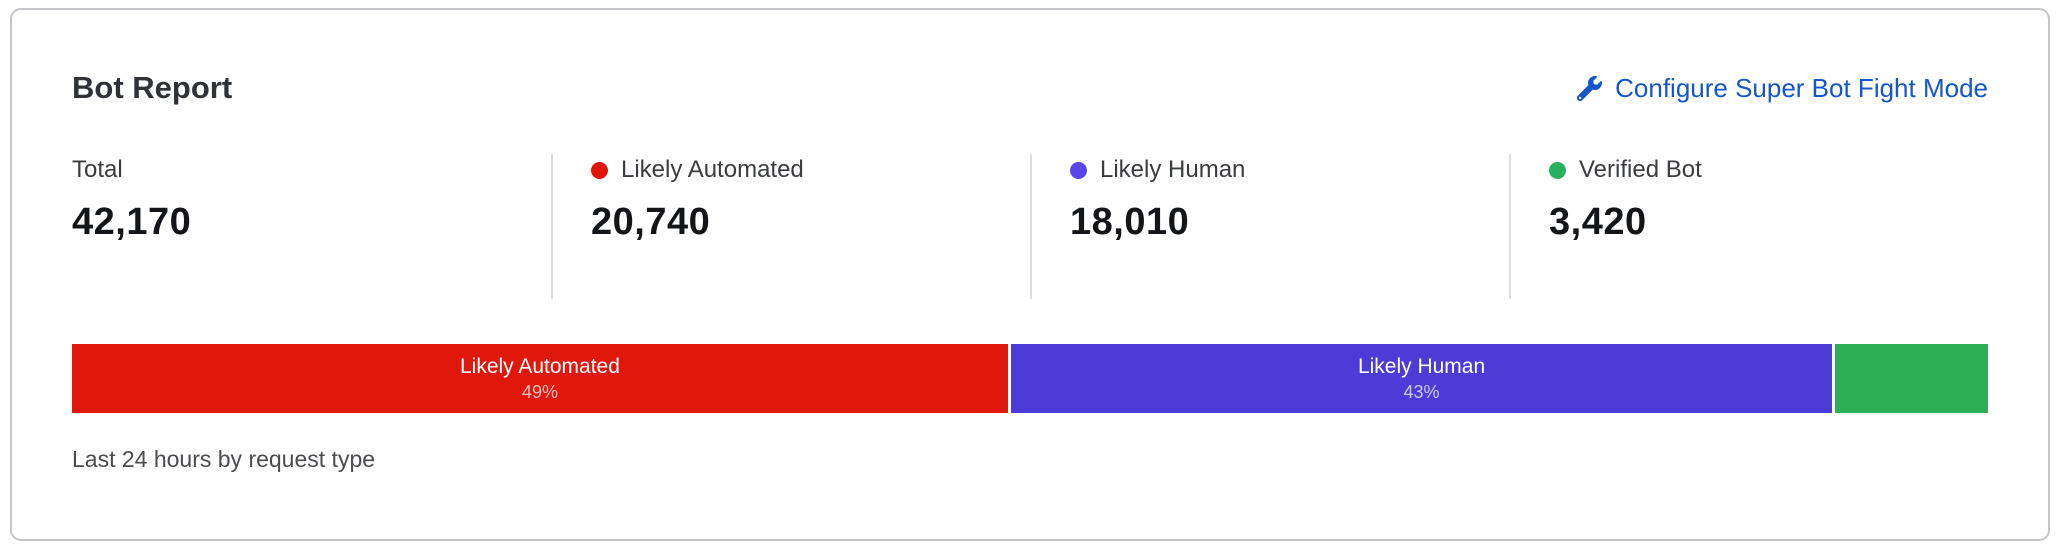 The image size is (2062, 550). Describe the element at coordinates (1598, 222) in the screenshot. I see `stat-verified-bot-value: 3,420` at that location.